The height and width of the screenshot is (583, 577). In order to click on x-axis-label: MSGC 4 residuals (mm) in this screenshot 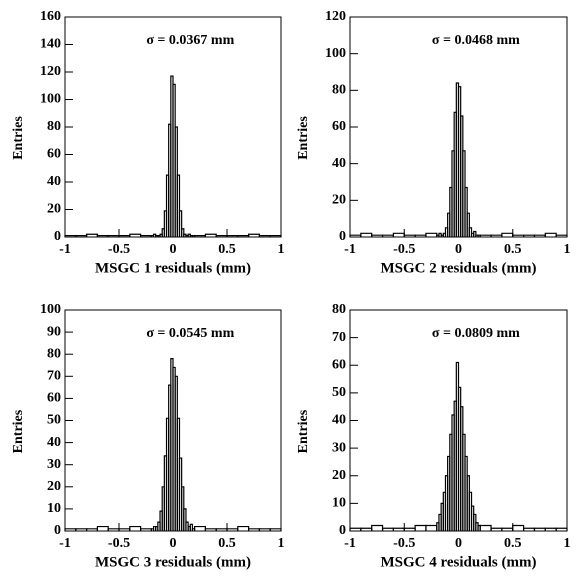, I will do `click(459, 562)`.